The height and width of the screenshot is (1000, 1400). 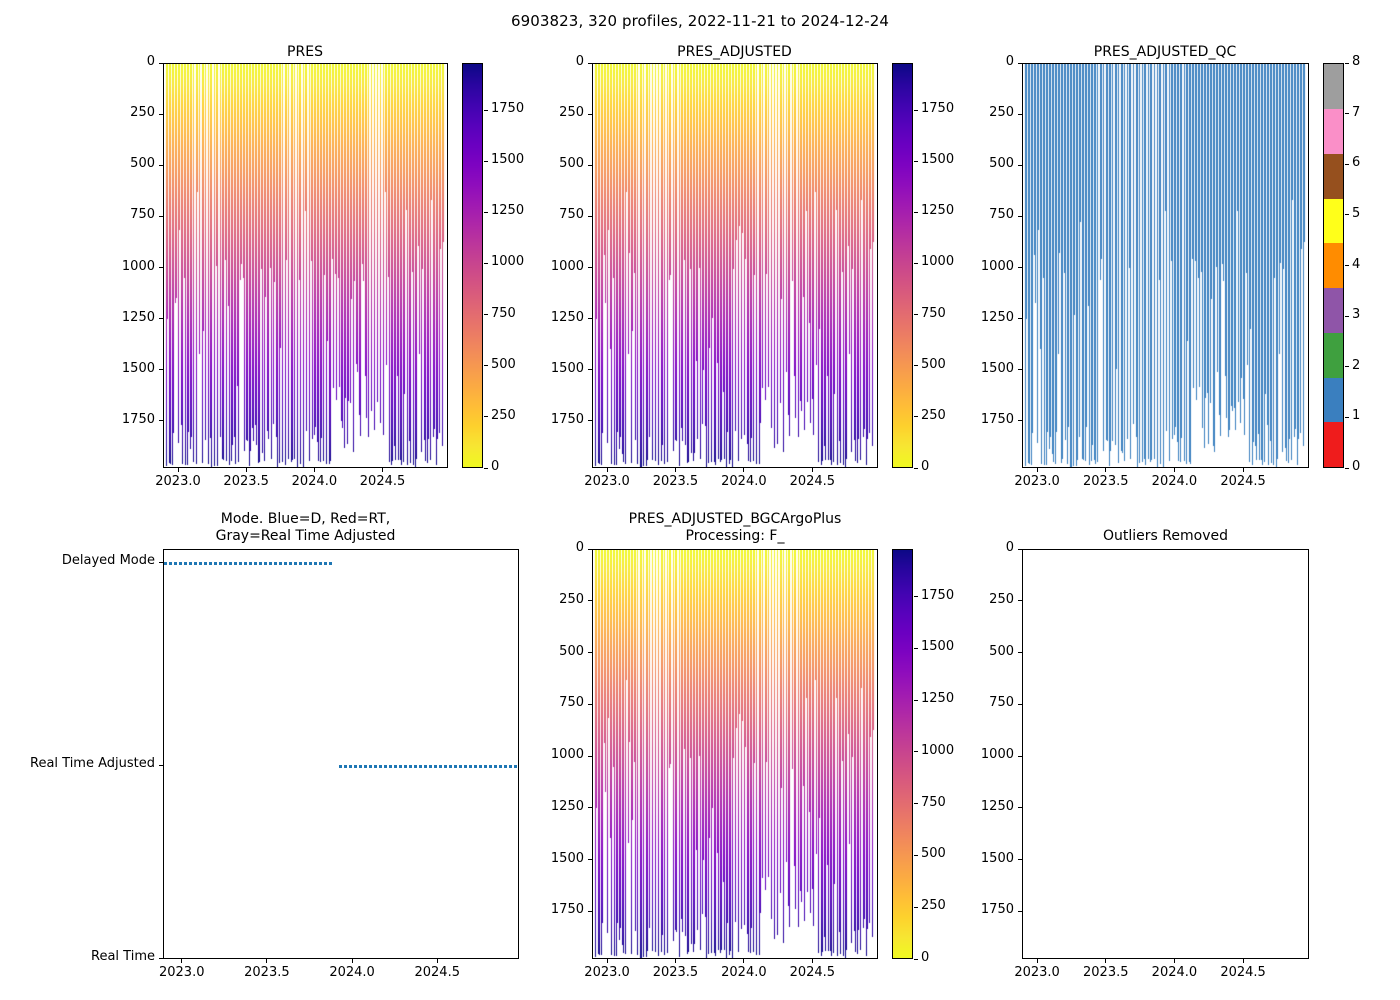 I want to click on outliers_removed-ytick-label-6: 1500, so click(x=997, y=858).